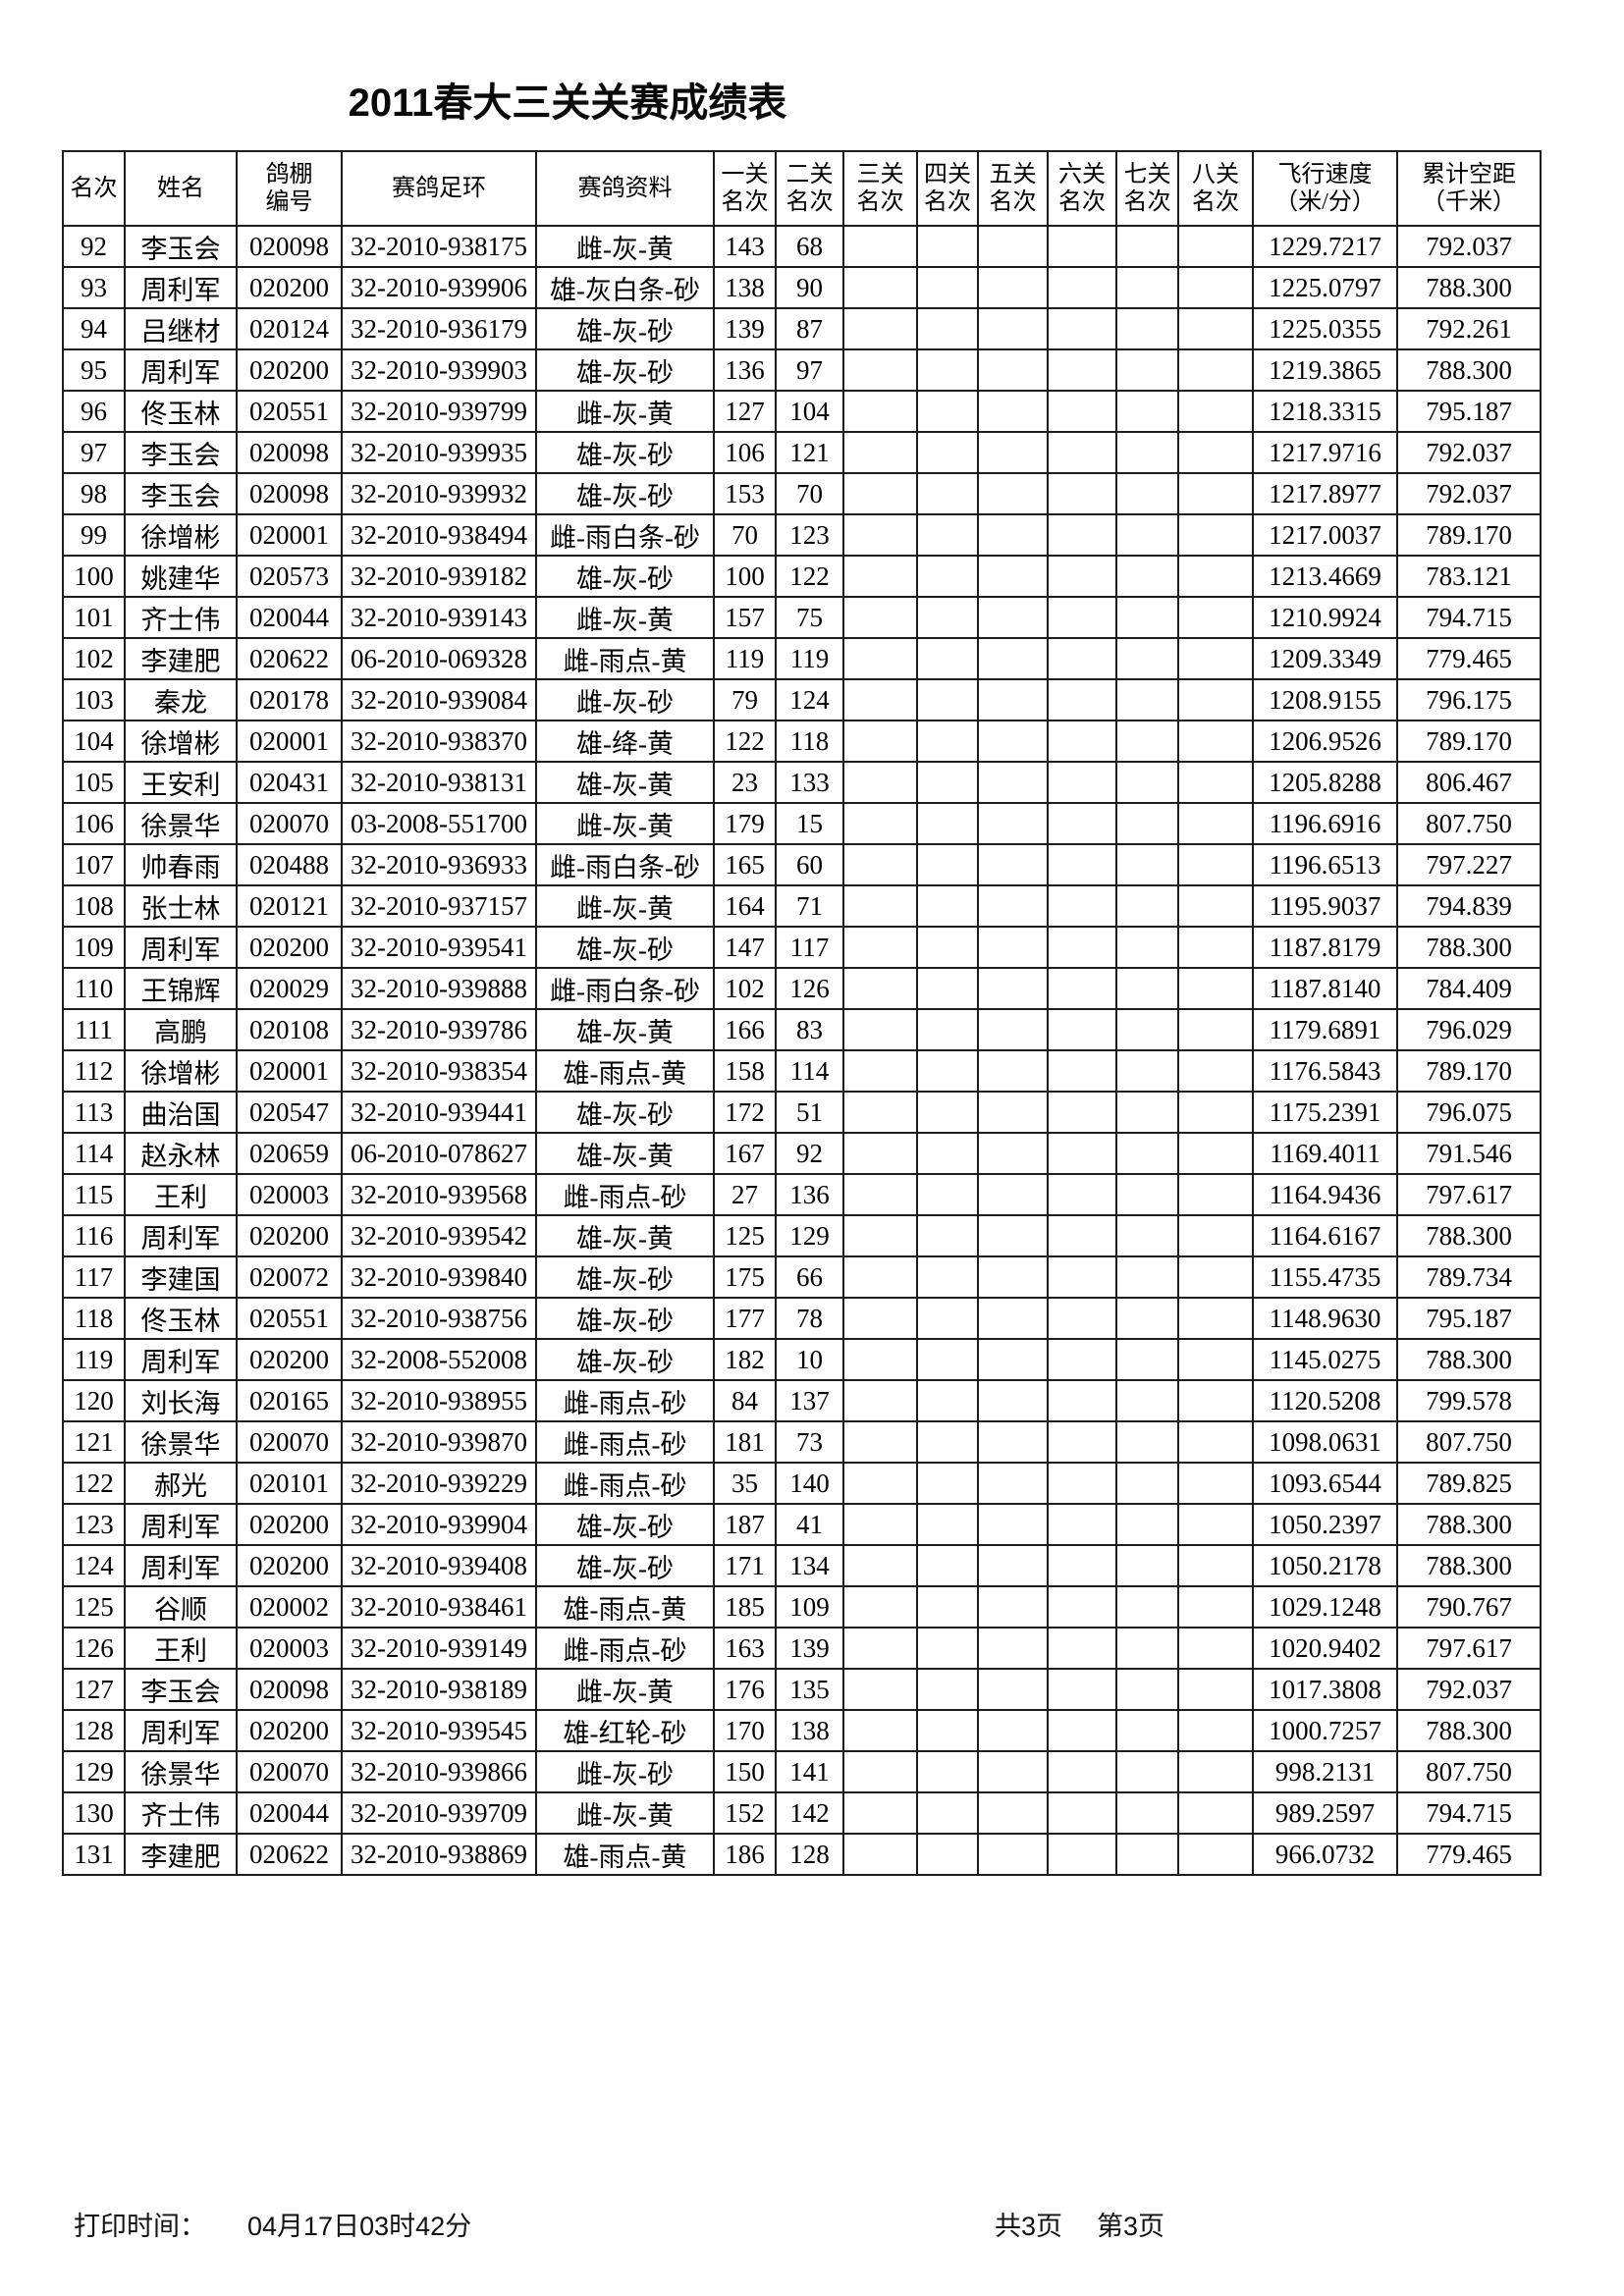 Image resolution: width=1624 pixels, height=2296 pixels. What do you see at coordinates (745, 741) in the screenshot?
I see `cell-gate1-rank: 122` at bounding box center [745, 741].